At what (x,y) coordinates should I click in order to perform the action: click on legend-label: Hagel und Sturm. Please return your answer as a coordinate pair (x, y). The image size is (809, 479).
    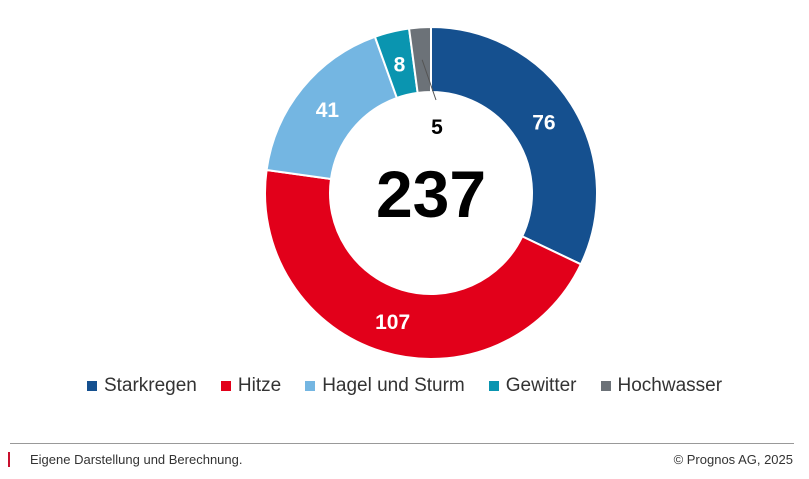
    Looking at the image, I should click on (393, 385).